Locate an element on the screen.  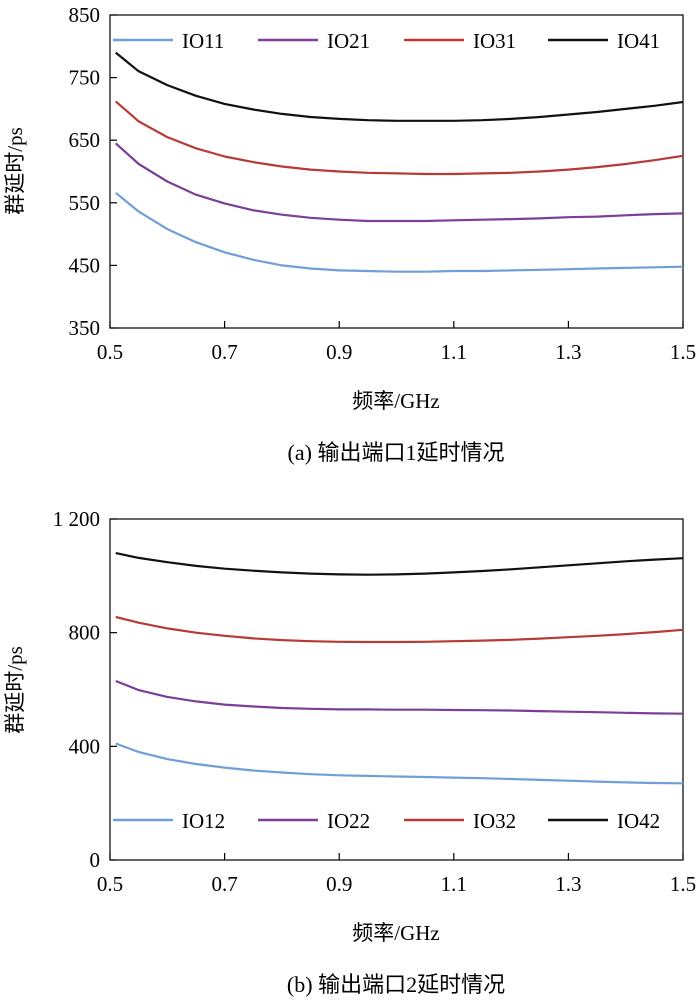
series-line-io31 is located at coordinates (399, 138).